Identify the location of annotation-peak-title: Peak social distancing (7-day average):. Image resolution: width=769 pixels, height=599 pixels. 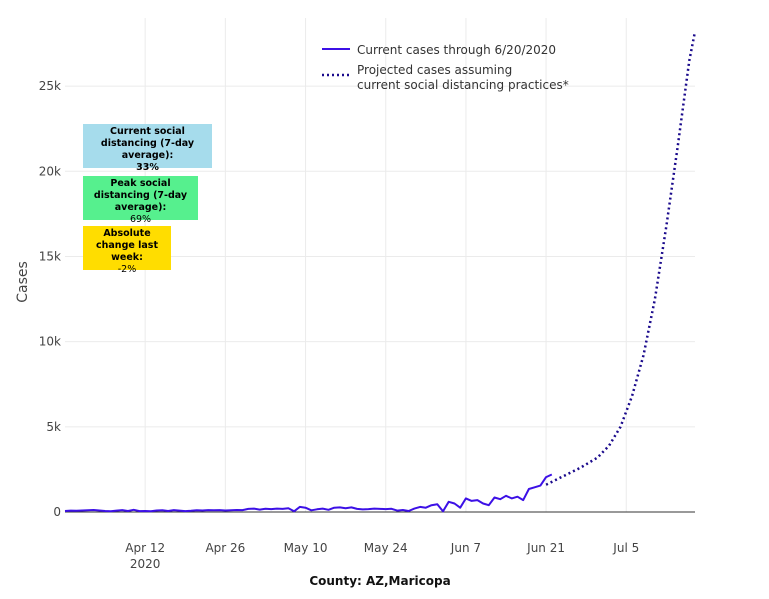
(140, 195).